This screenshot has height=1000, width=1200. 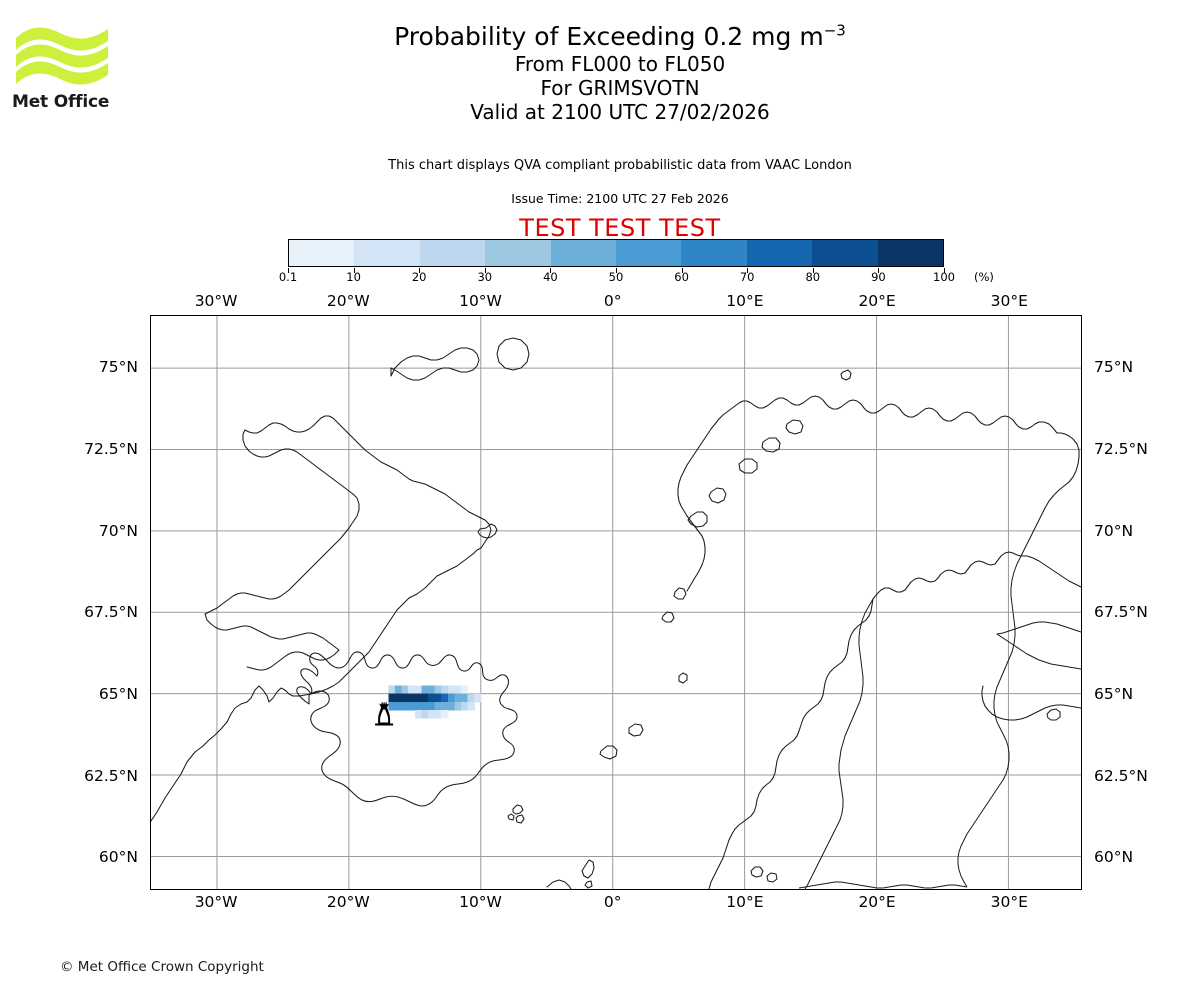 I want to click on volcano-marker-inner, so click(x=384, y=716).